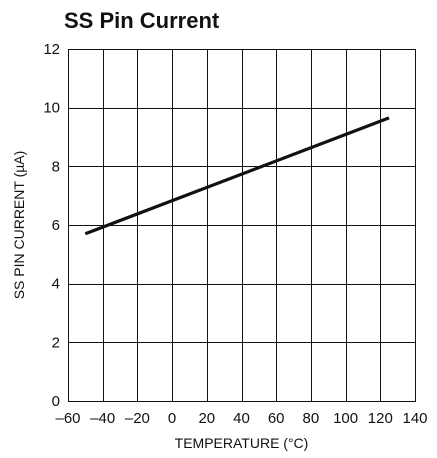 The height and width of the screenshot is (458, 437). Describe the element at coordinates (311, 418) in the screenshot. I see `x-tick-label: 80` at that location.